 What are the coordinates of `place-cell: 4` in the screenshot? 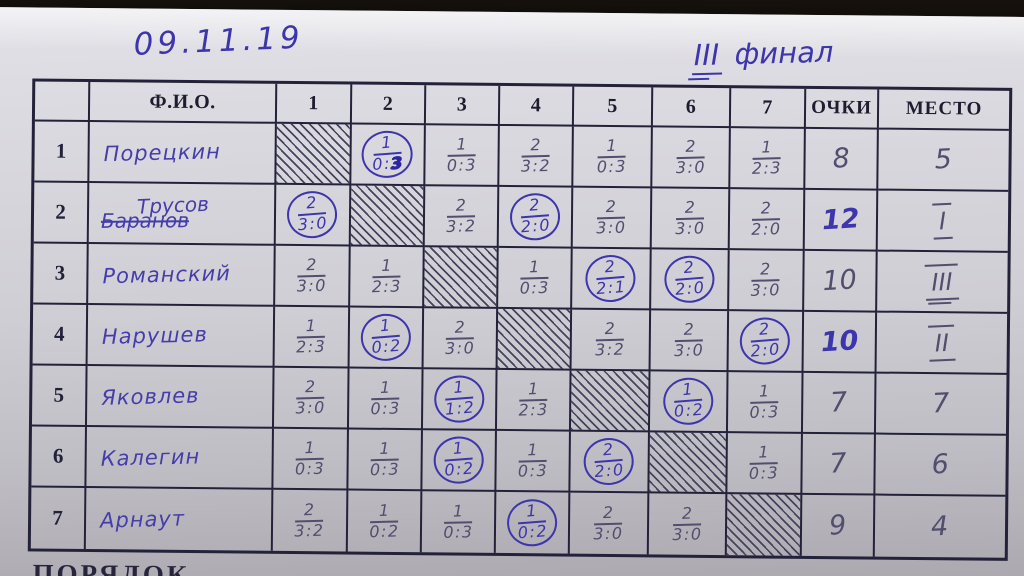 It's located at (940, 527).